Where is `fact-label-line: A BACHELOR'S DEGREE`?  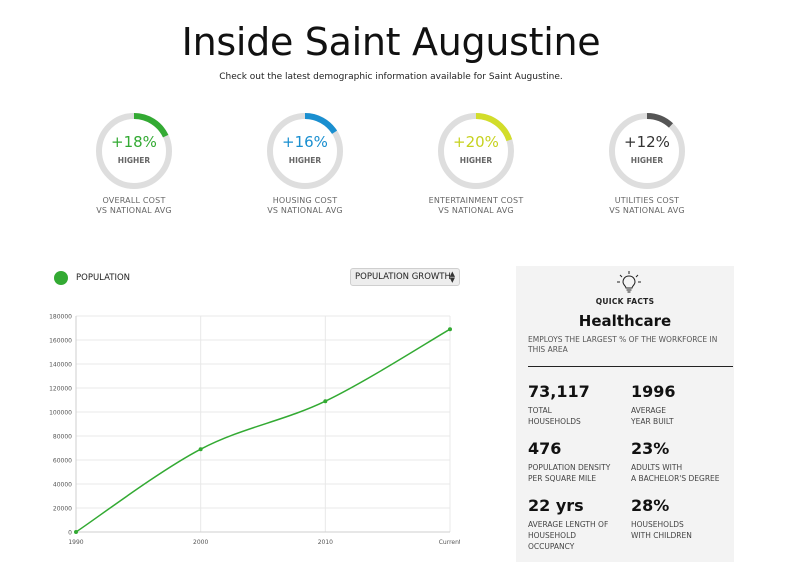 fact-label-line: A BACHELOR'S DEGREE is located at coordinates (675, 478).